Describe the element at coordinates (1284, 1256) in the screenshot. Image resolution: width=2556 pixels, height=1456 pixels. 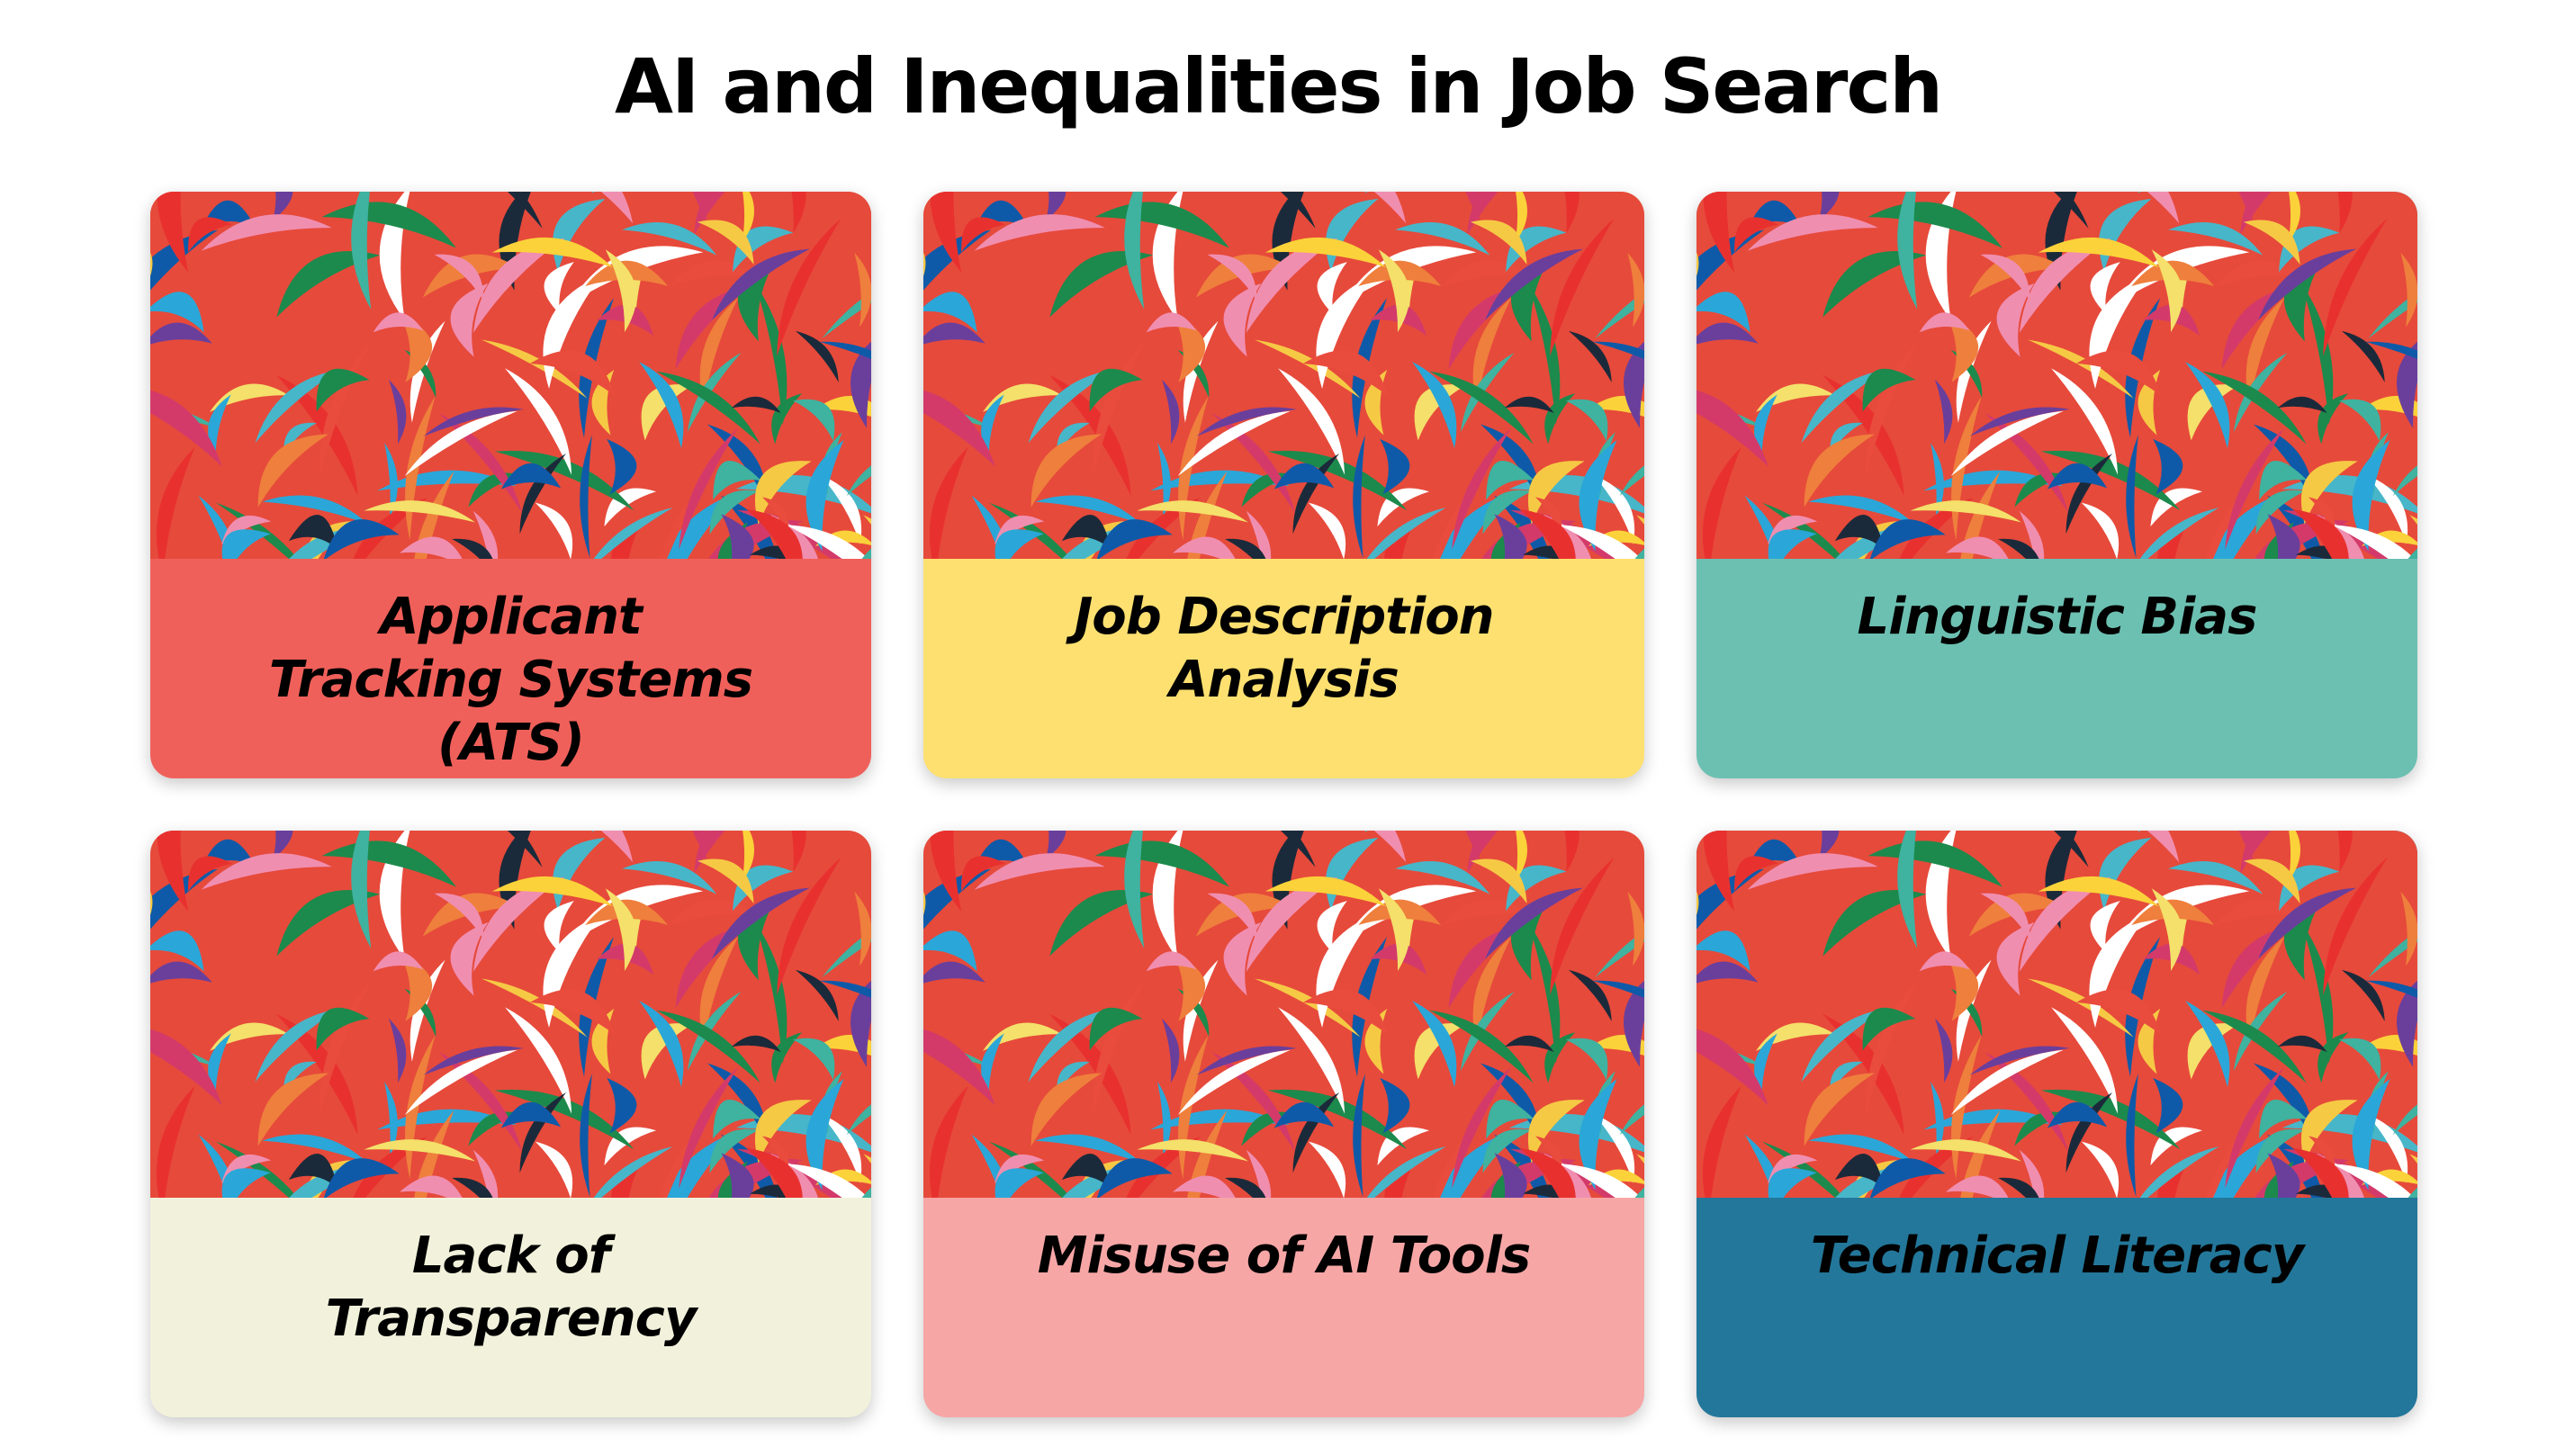
I see `card-title: Misuse of AI Tools` at that location.